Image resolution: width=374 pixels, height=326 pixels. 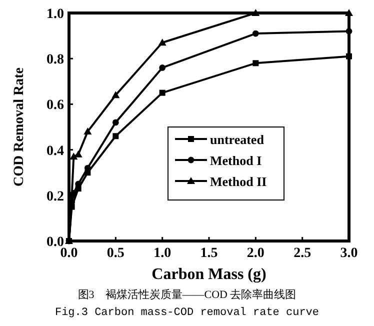 What do you see at coordinates (349, 253) in the screenshot?
I see `x-tick-label: 3.0` at bounding box center [349, 253].